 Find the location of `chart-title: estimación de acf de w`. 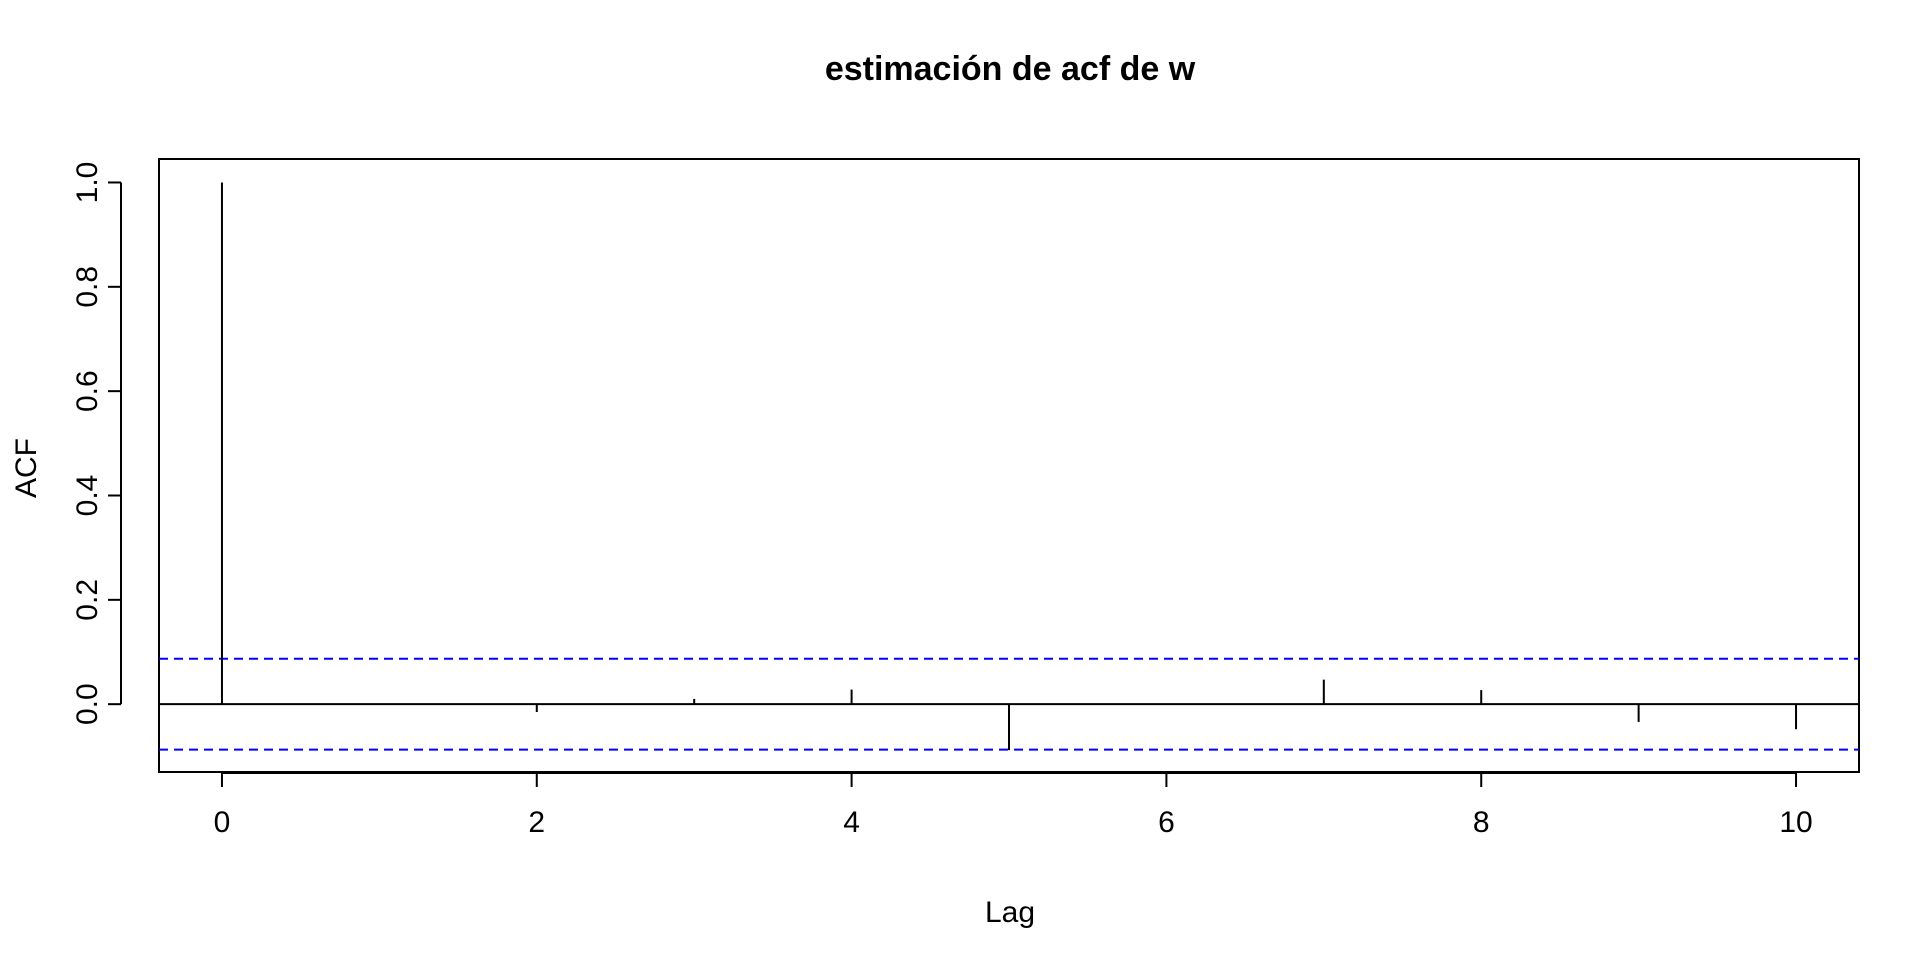

chart-title: estimación de acf de w is located at coordinates (1010, 69).